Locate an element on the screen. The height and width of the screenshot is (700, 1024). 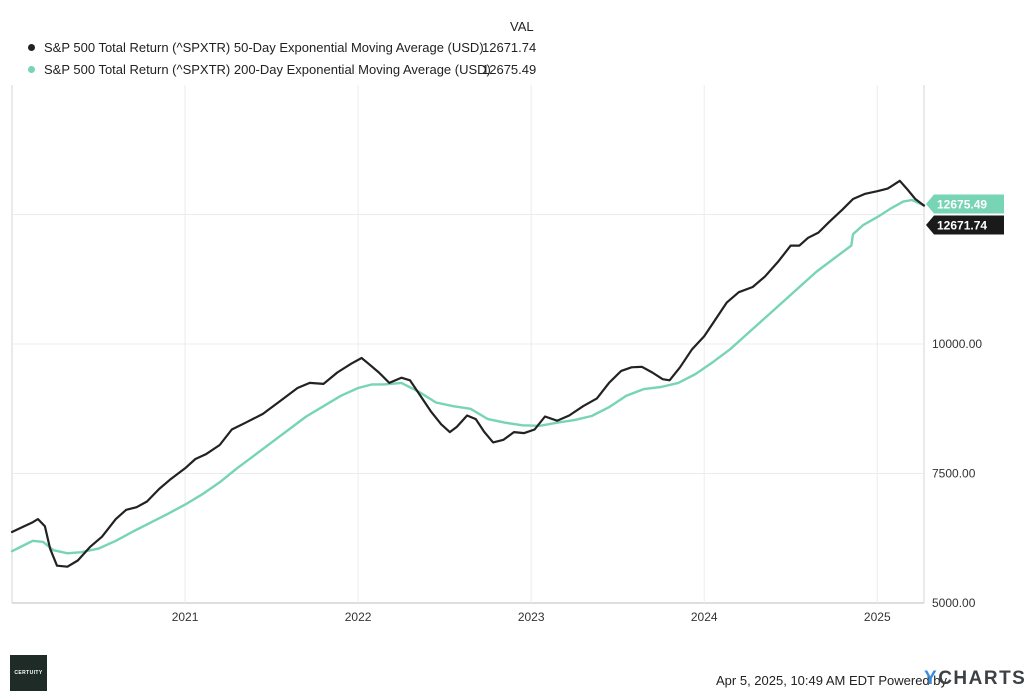
footer-timestamp: Apr 5, 2025, 10:49 AM EDT Powered by is located at coordinates (832, 680).